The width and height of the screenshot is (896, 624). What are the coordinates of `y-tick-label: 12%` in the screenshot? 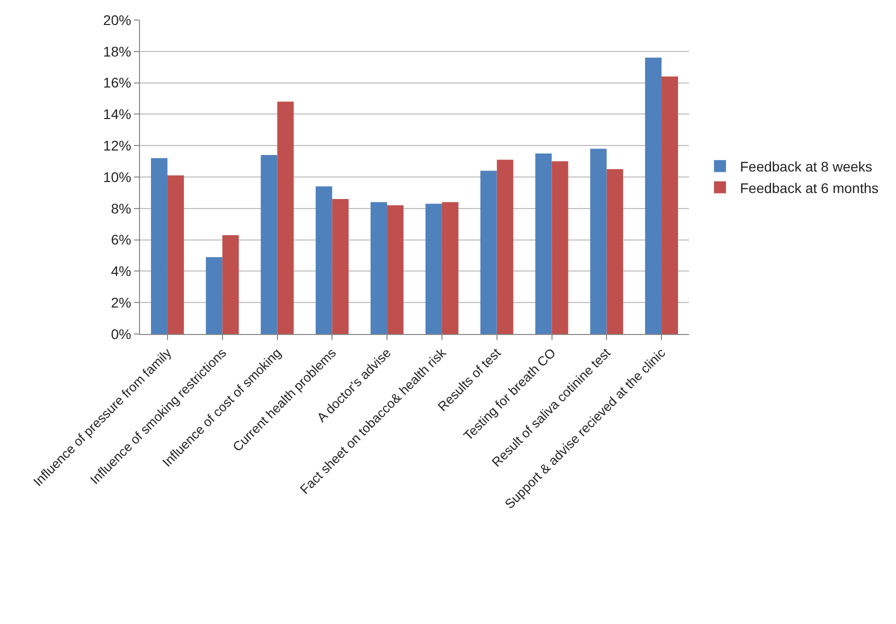 It's located at (117, 146).